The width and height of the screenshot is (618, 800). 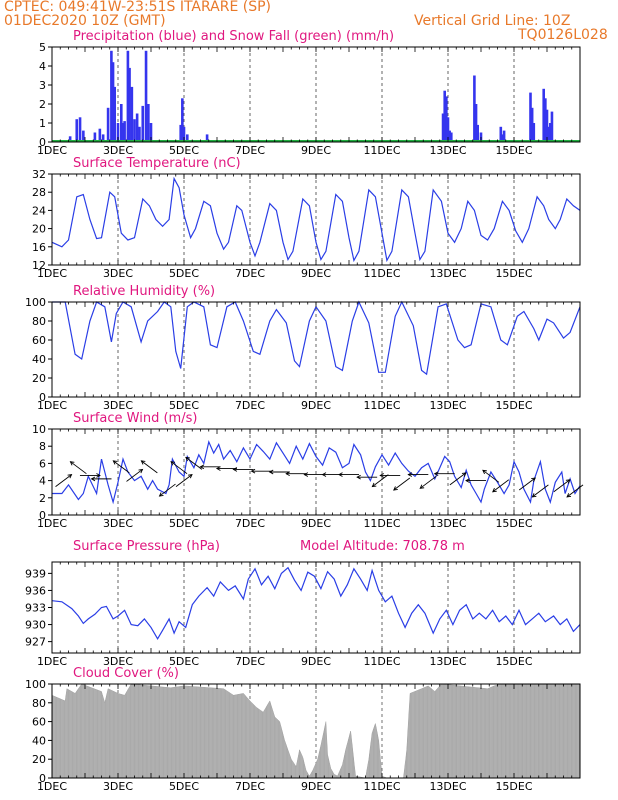 I want to click on header-datetime: 01DEC2020 10Z (GMT), so click(x=85, y=21).